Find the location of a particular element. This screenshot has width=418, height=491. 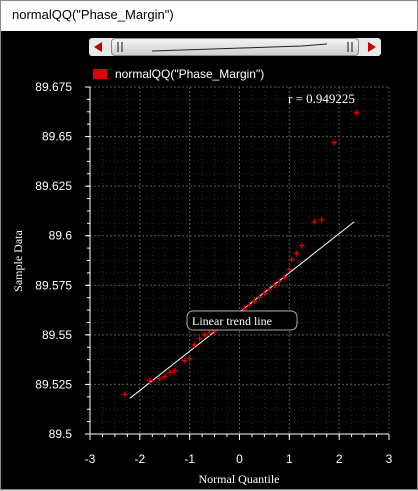

y-tick-label: 89.575 is located at coordinates (53, 285).